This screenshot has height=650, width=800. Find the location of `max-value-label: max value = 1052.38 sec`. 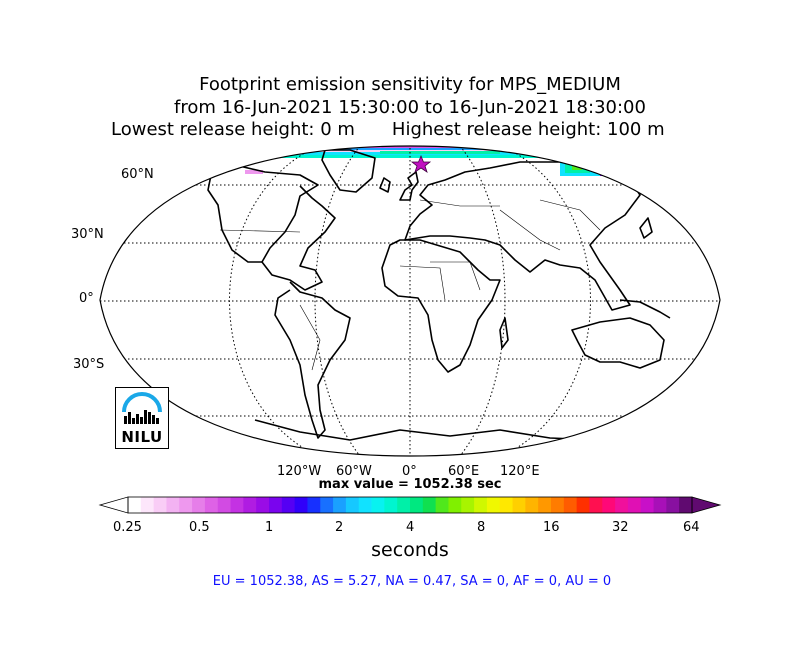

max-value-label: max value = 1052.38 sec is located at coordinates (410, 484).